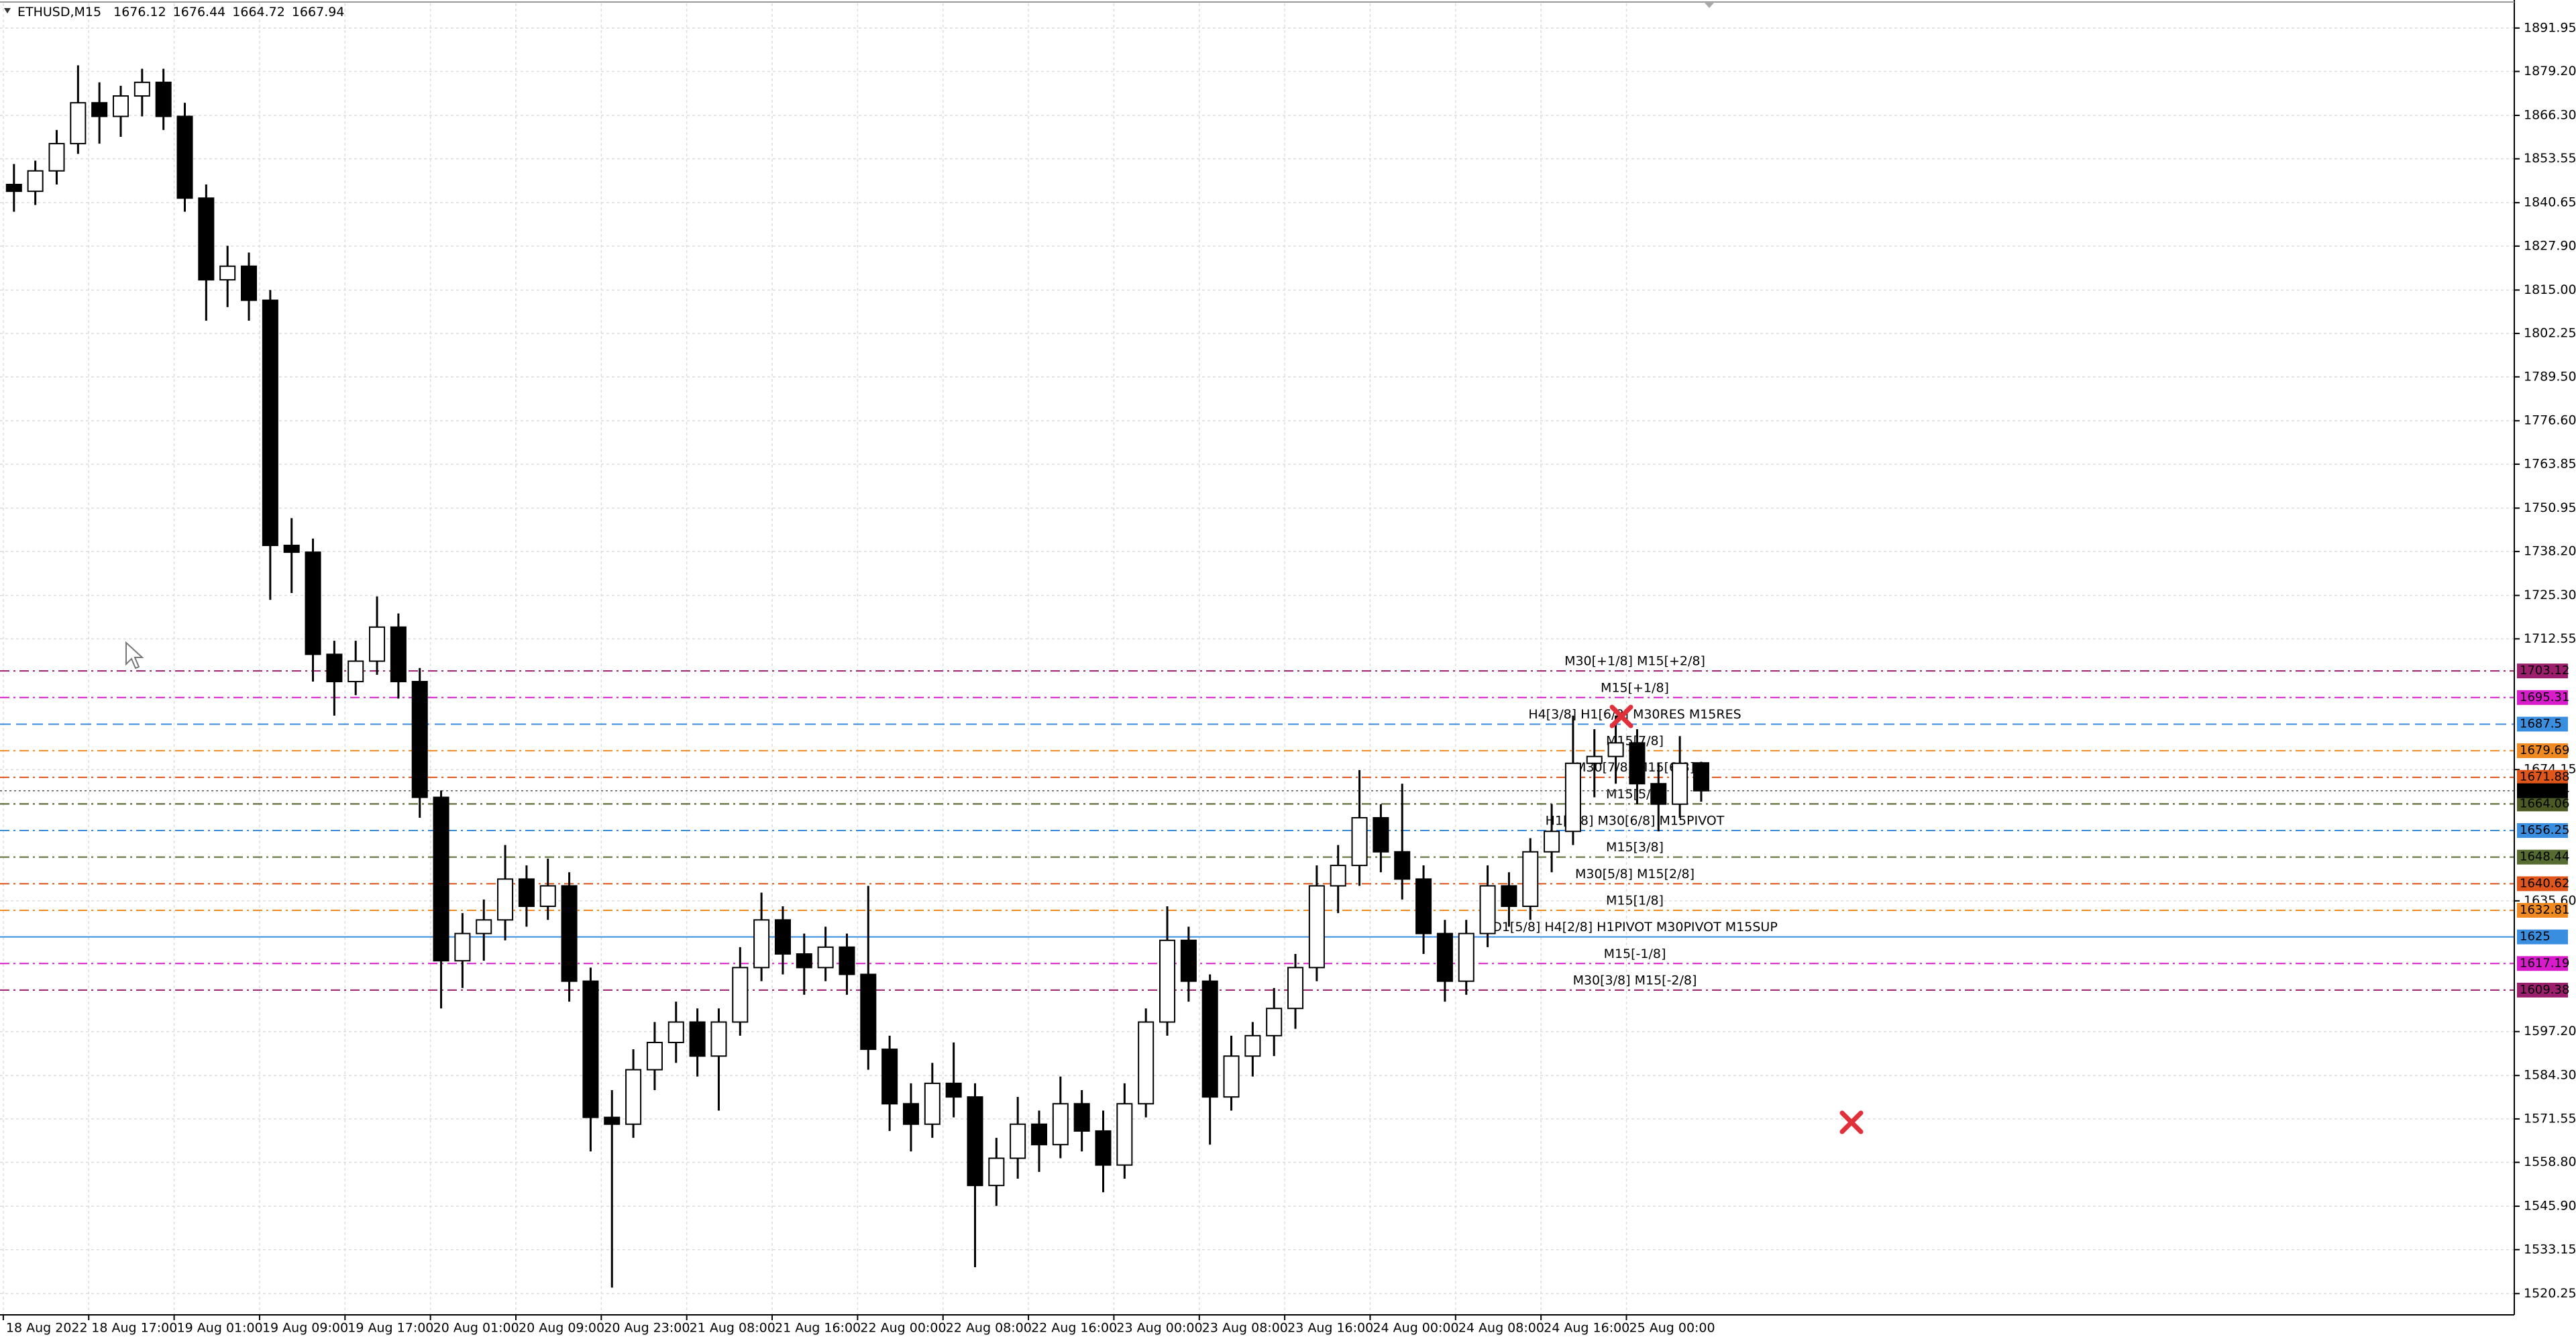 The height and width of the screenshot is (1339, 2576). Describe the element at coordinates (903, 1328) in the screenshot. I see `x-tick-label: 22 Aug 00:00` at that location.